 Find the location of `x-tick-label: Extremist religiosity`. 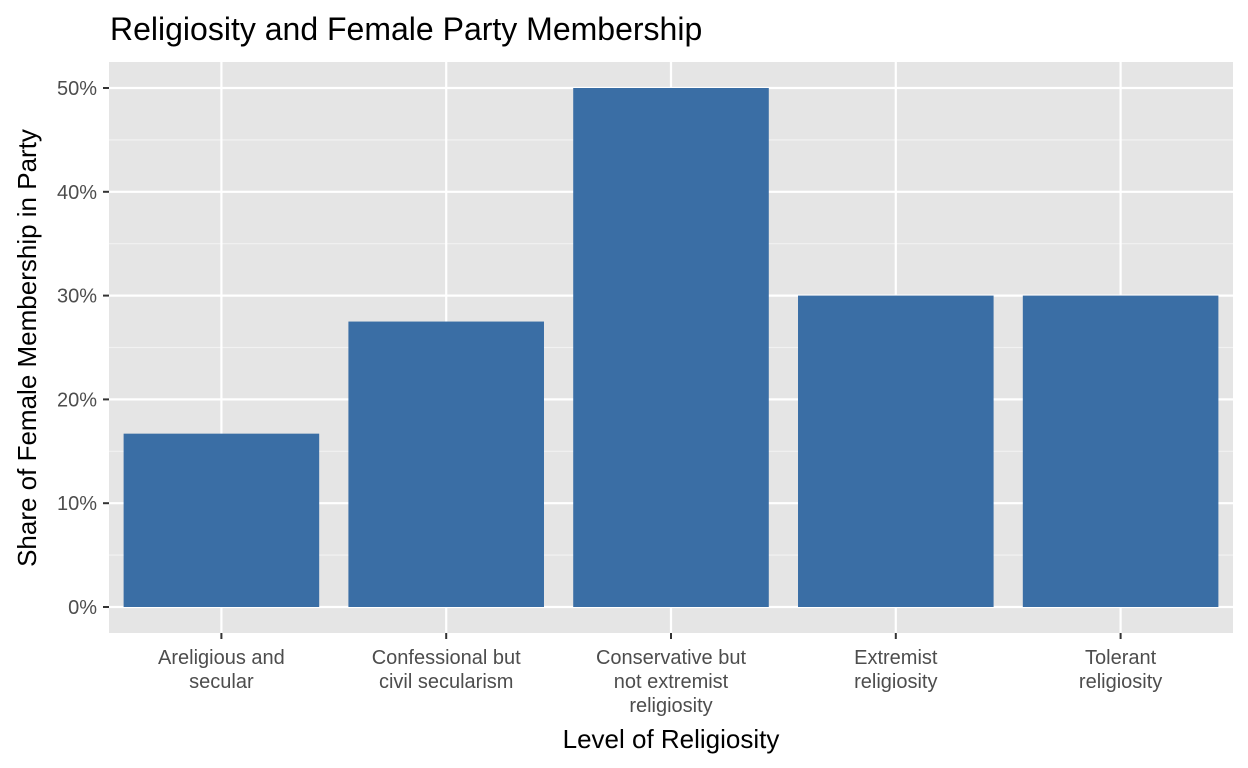

x-tick-label: Extremist religiosity is located at coordinates (896, 670).